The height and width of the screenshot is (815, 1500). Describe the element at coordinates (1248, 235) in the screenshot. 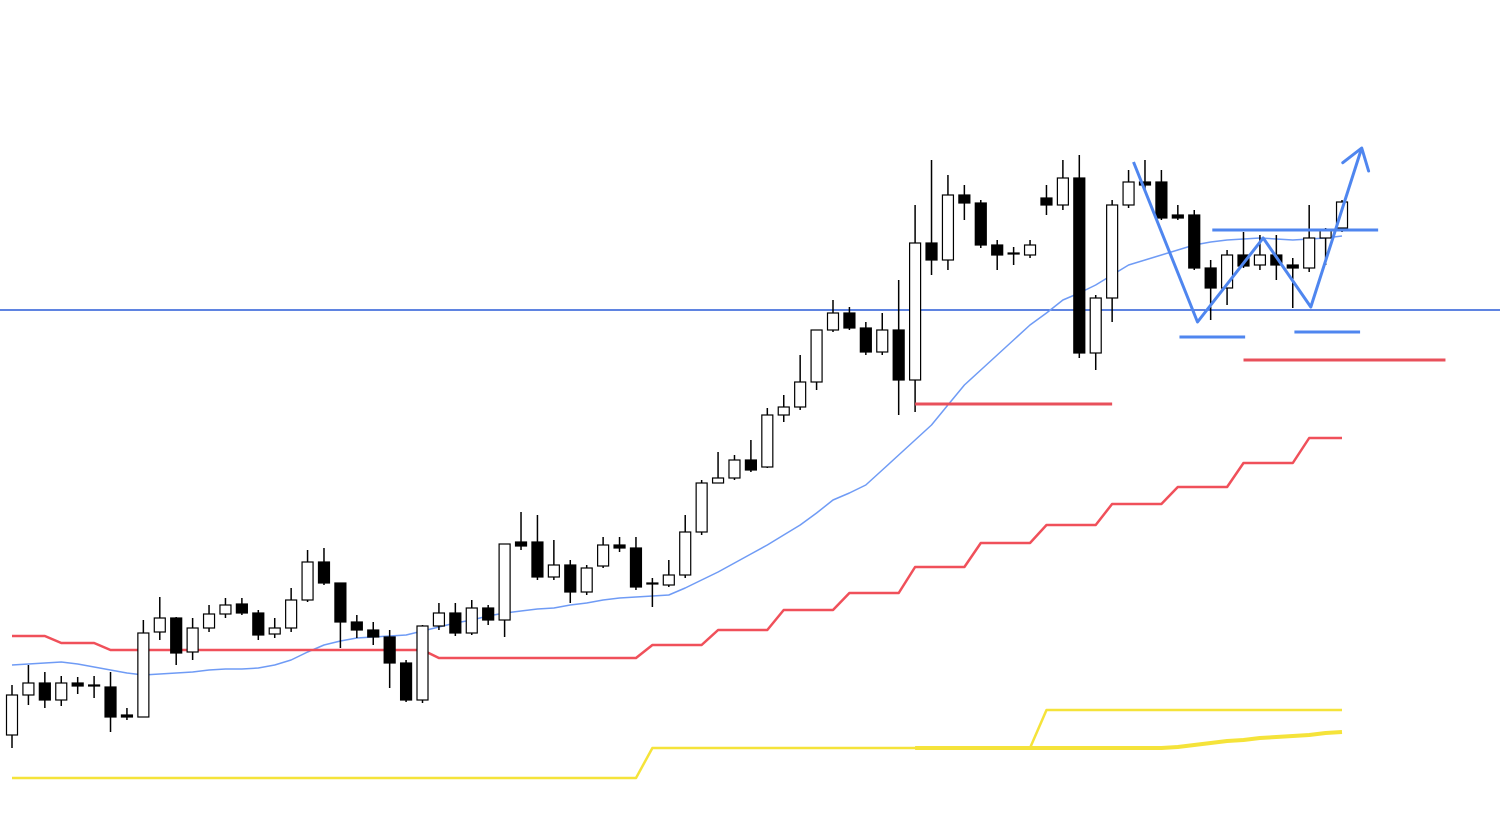

I see `pattern-line` at that location.